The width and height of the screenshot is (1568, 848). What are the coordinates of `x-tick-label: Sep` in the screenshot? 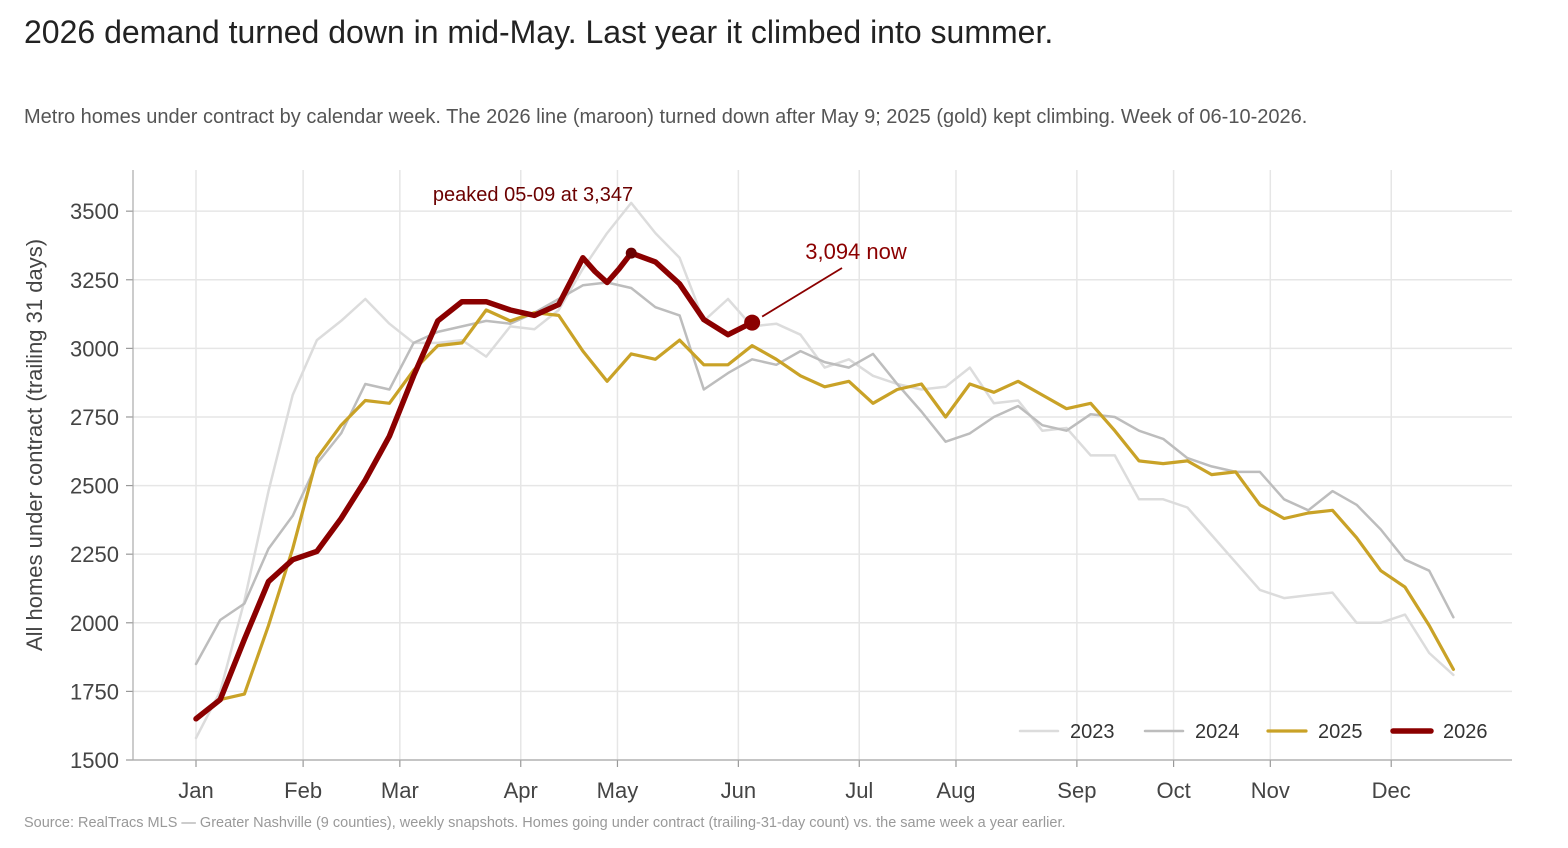 It's located at (1076, 790).